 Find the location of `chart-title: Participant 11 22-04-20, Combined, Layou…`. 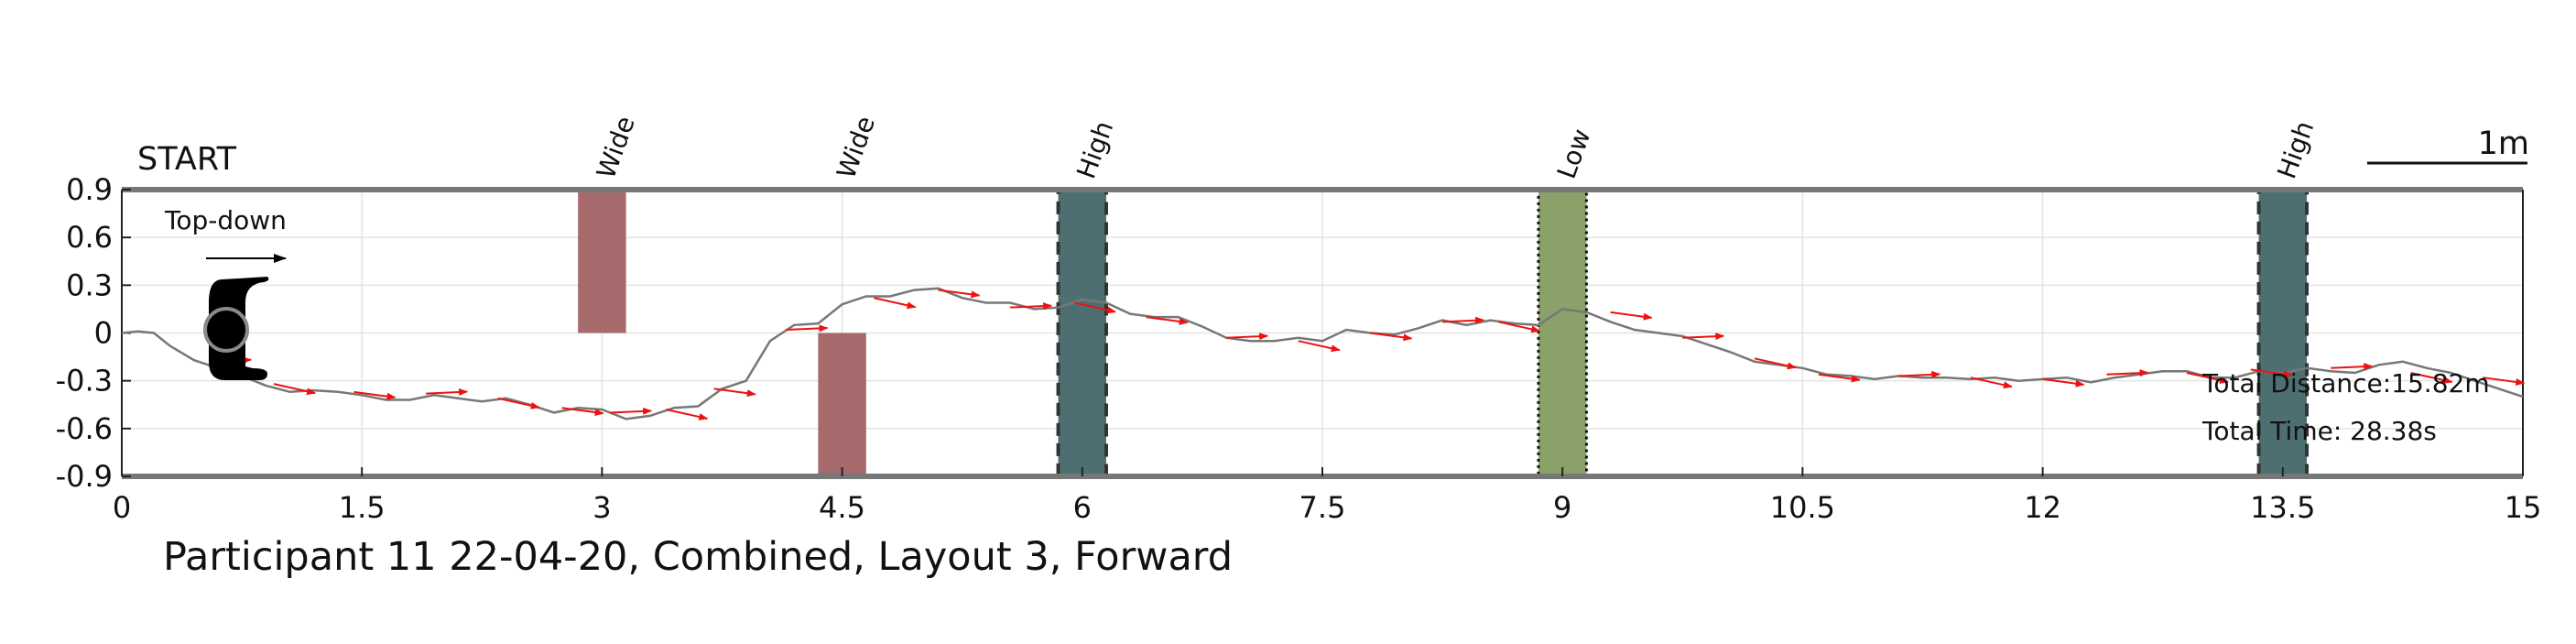

chart-title: Participant 11 22-04-20, Combined, Layou… is located at coordinates (698, 557).